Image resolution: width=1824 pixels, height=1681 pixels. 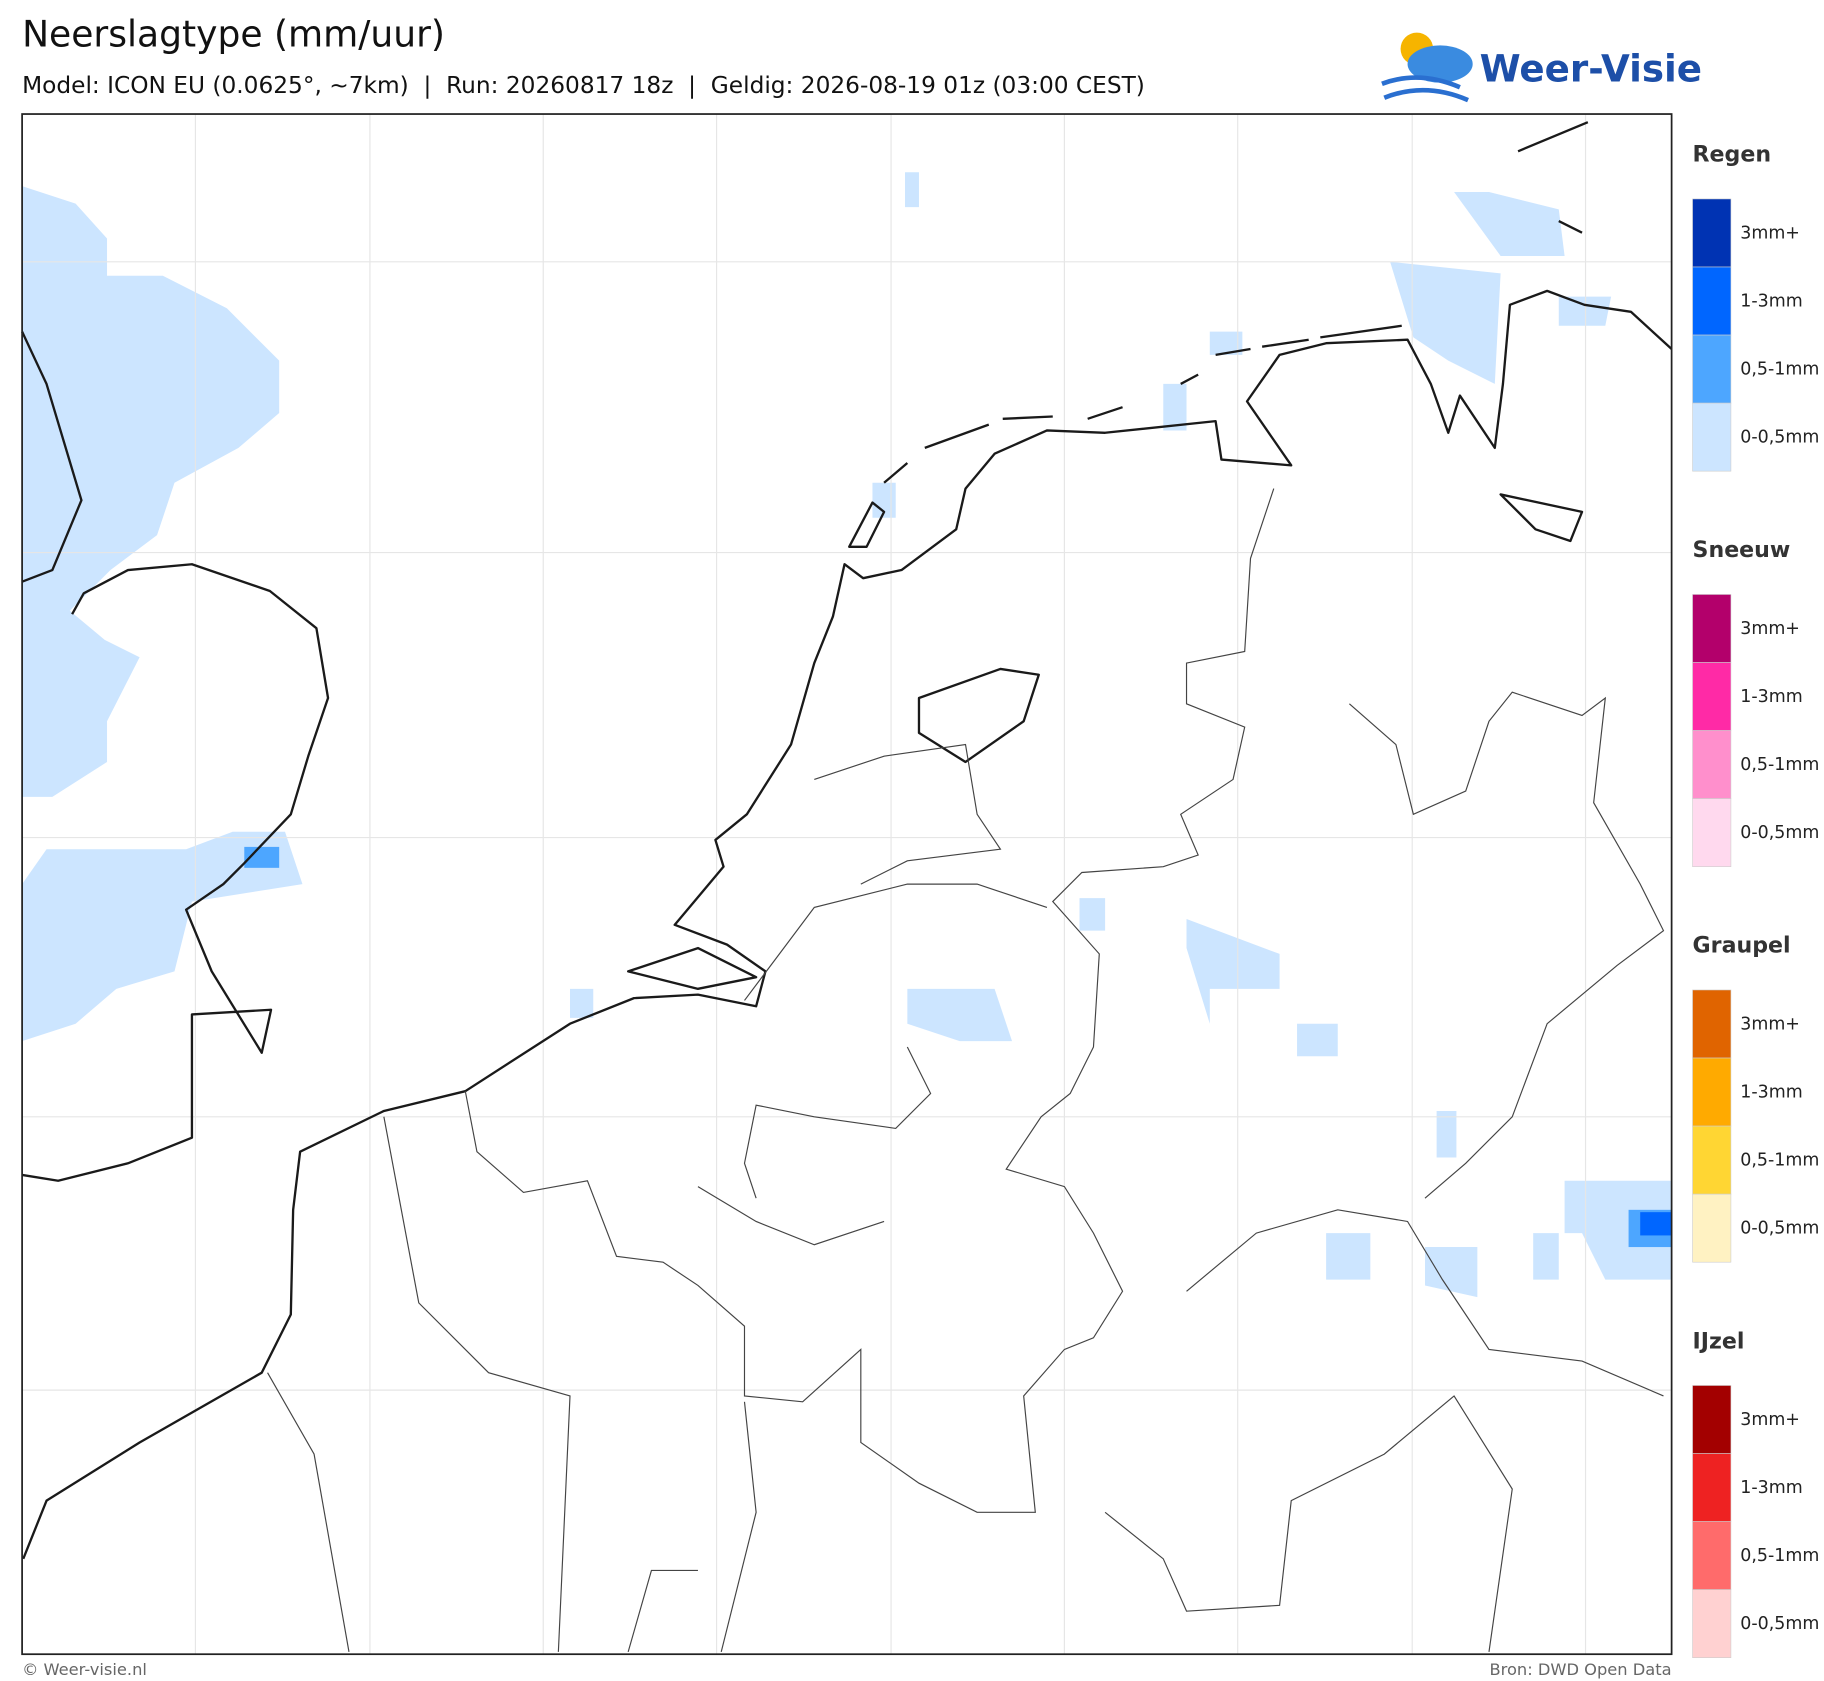 What do you see at coordinates (1742, 550) in the screenshot?
I see `legend-title: Sneeuw` at bounding box center [1742, 550].